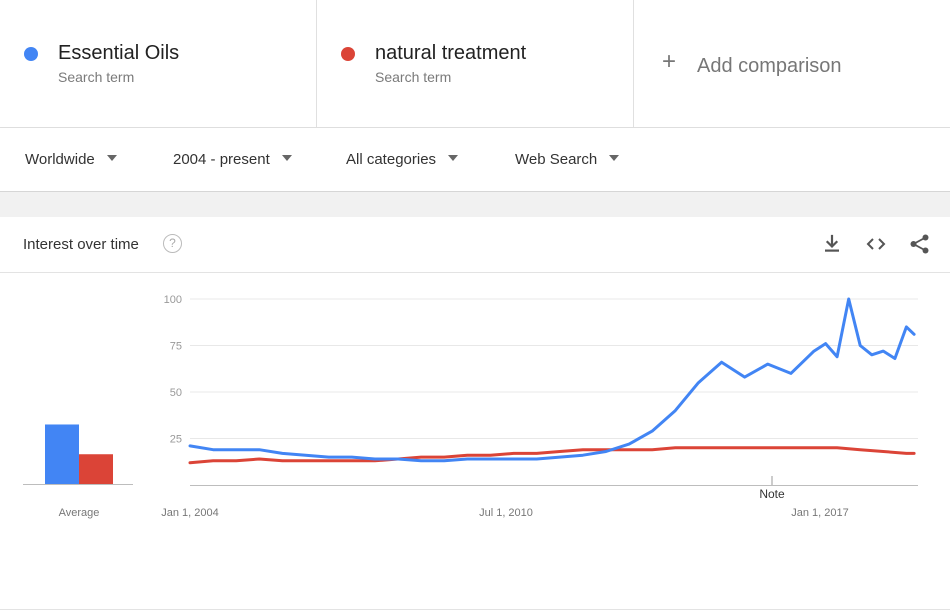  I want to click on category-value: All categories, so click(391, 159).